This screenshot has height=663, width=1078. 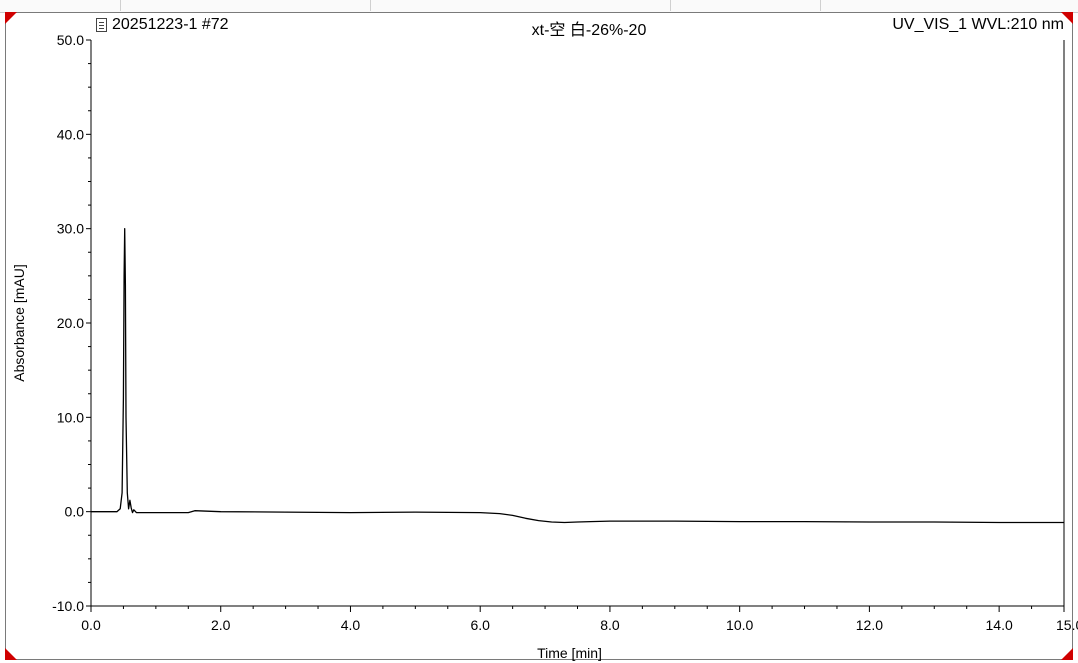 What do you see at coordinates (170, 24) in the screenshot?
I see `sample-id-label: 20251223-1 #72` at bounding box center [170, 24].